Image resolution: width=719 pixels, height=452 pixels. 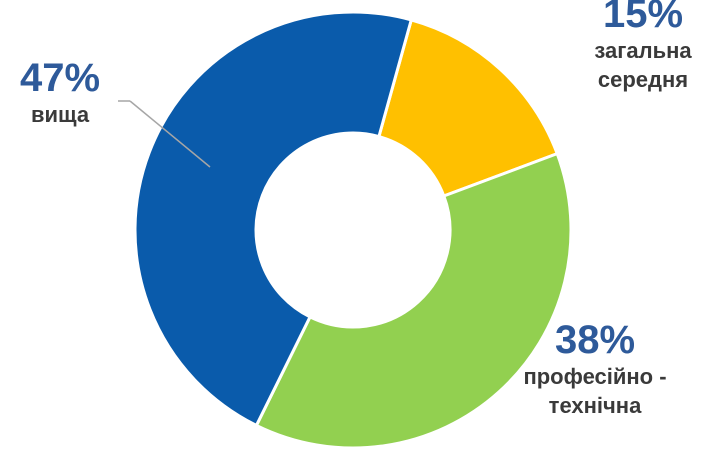 What do you see at coordinates (643, 18) in the screenshot?
I see `data-label-percent: 15%` at bounding box center [643, 18].